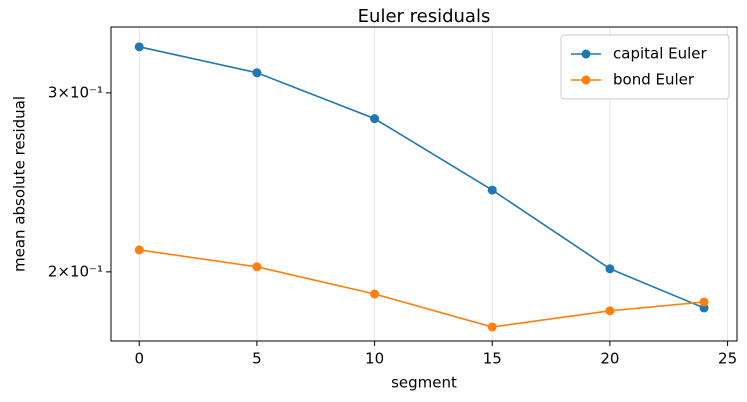  I want to click on legend: capital Euler bond Euler, so click(645, 67).